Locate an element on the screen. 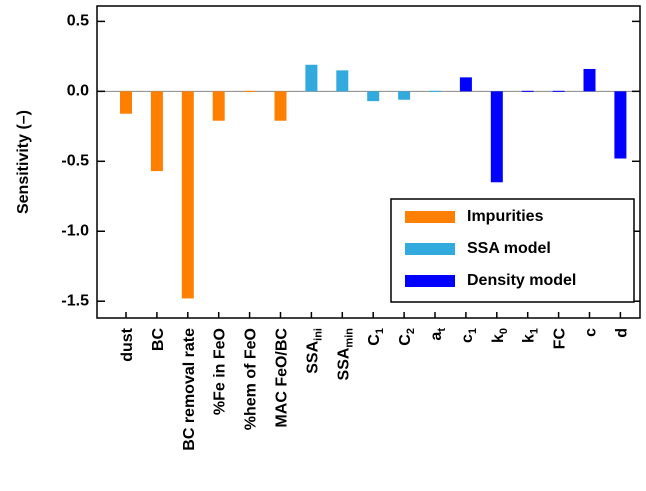 This screenshot has height=491, width=646. legend-label: SSA model is located at coordinates (509, 248).